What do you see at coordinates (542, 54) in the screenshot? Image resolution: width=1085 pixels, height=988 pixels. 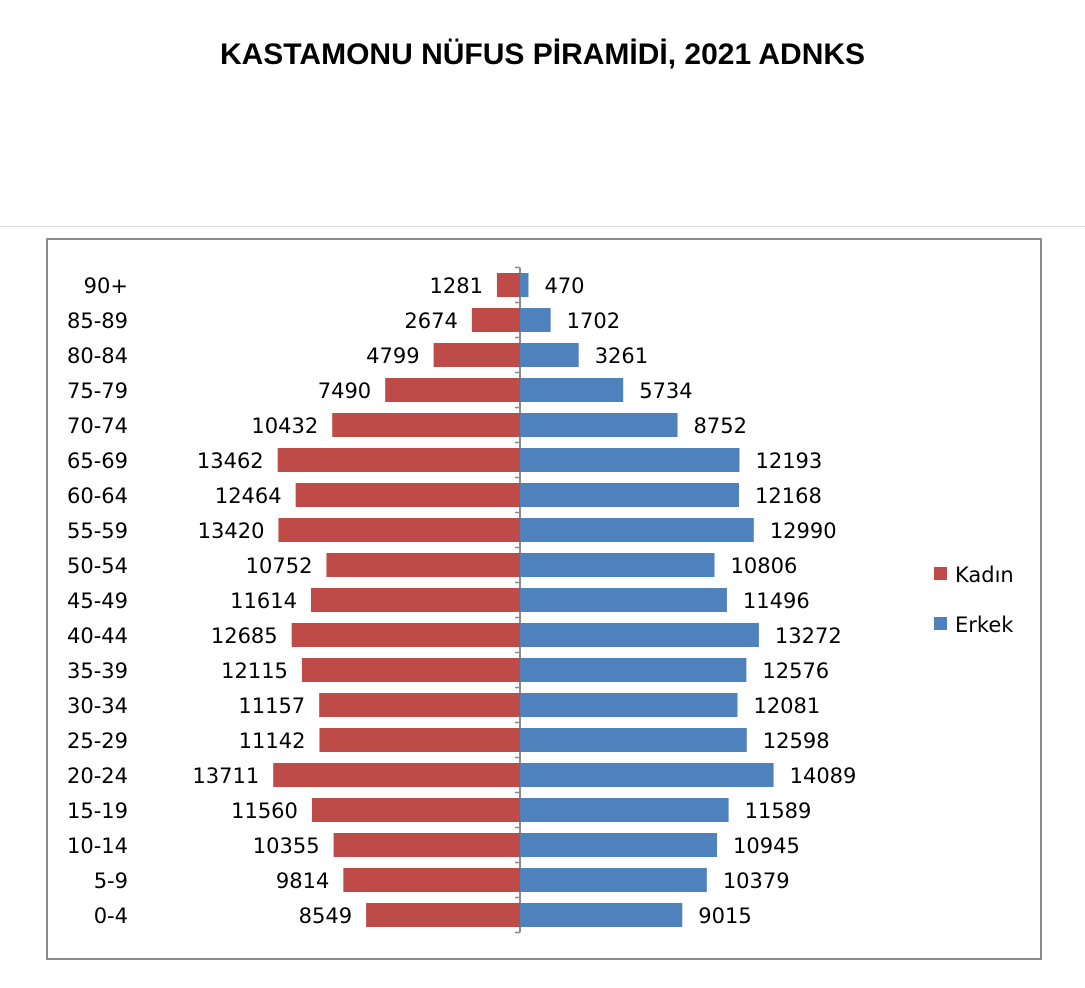 I see `page-title: KASTAMONU NÜFUS PİRAMİDİ, 2021 ADNKS` at bounding box center [542, 54].